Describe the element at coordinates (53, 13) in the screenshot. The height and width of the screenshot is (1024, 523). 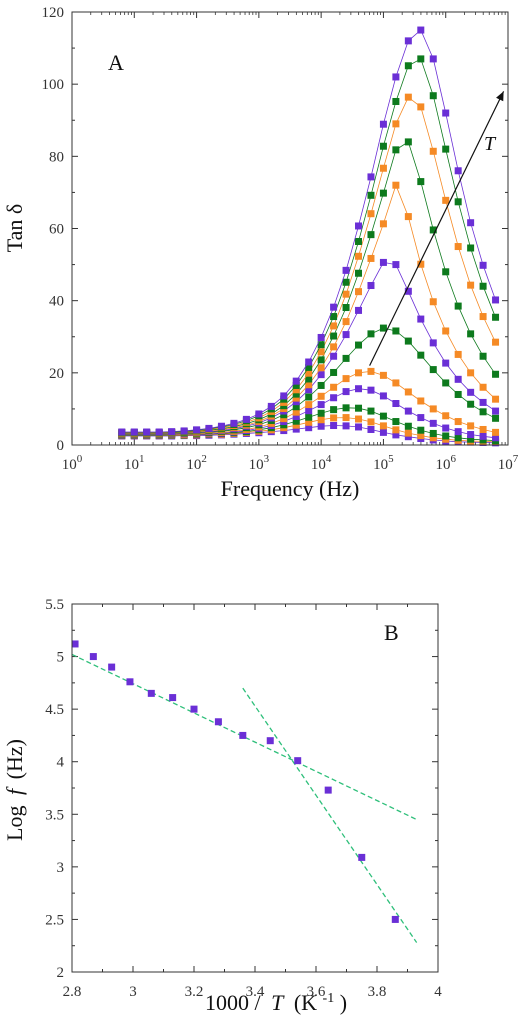
I see `panel-a-y-tick-label: 120` at that location.